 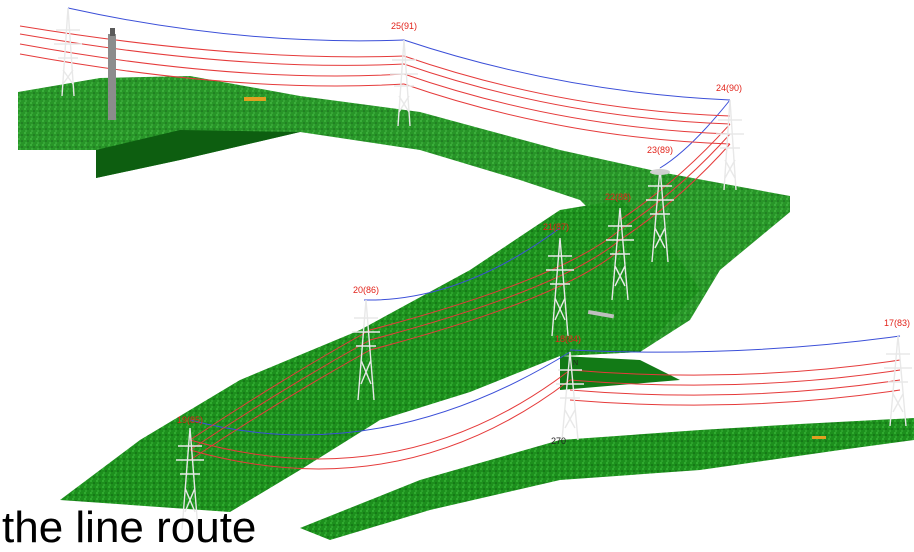 I want to click on tower-label: 19(85), so click(x=190, y=420).